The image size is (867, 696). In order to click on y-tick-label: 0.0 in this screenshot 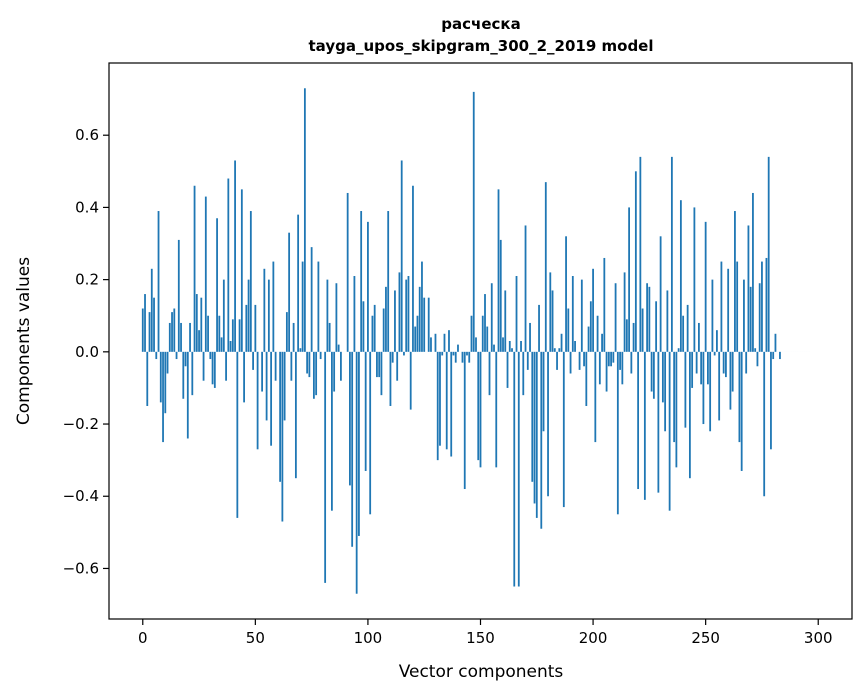, I will do `click(87, 352)`.